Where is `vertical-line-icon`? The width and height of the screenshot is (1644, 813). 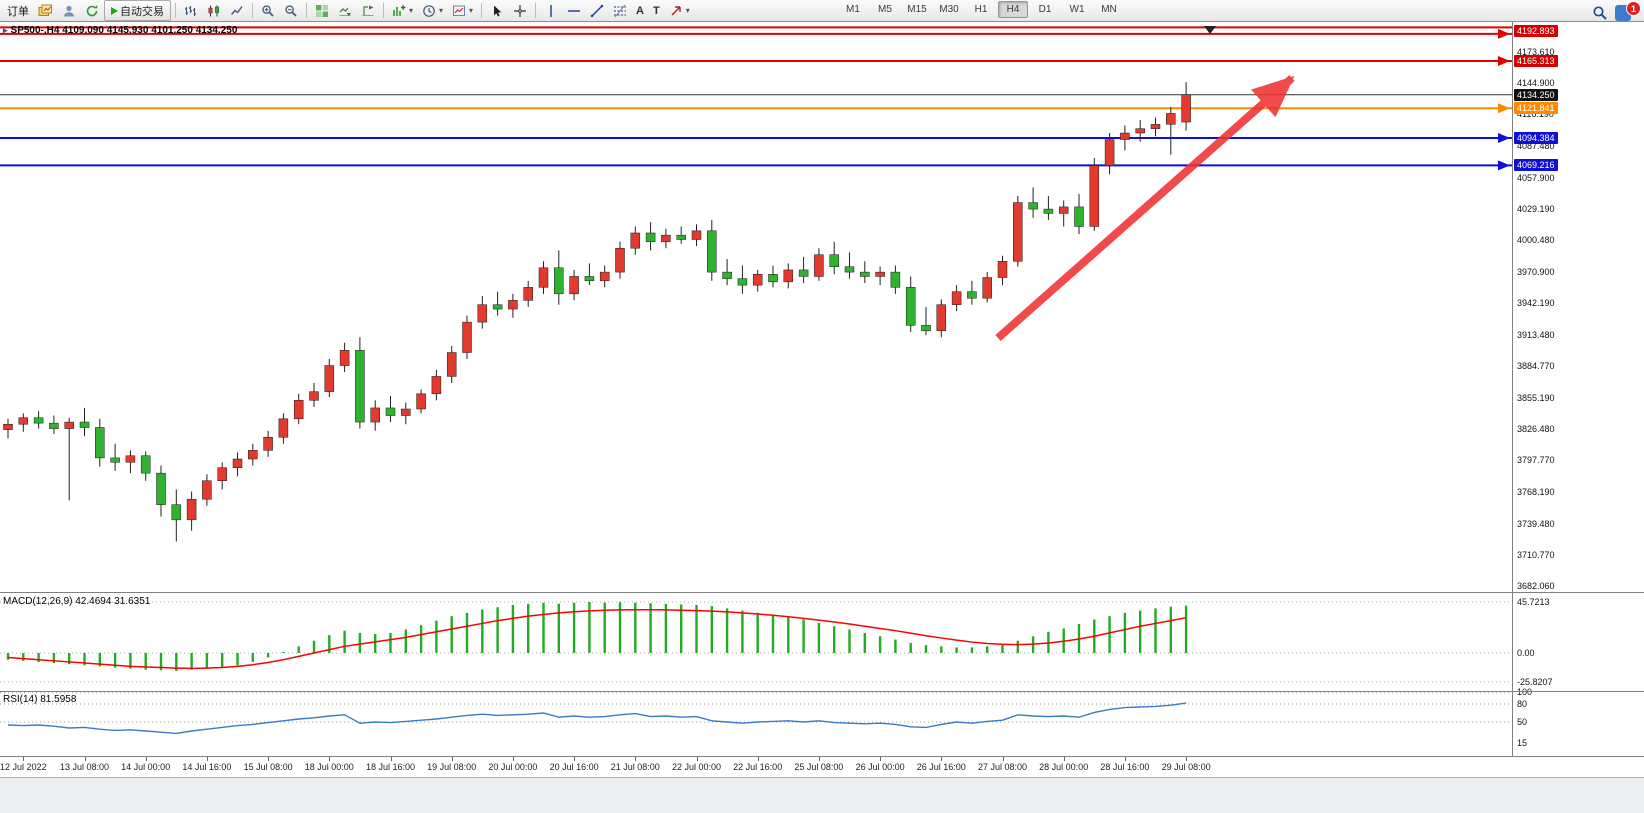 vertical-line-icon is located at coordinates (551, 10).